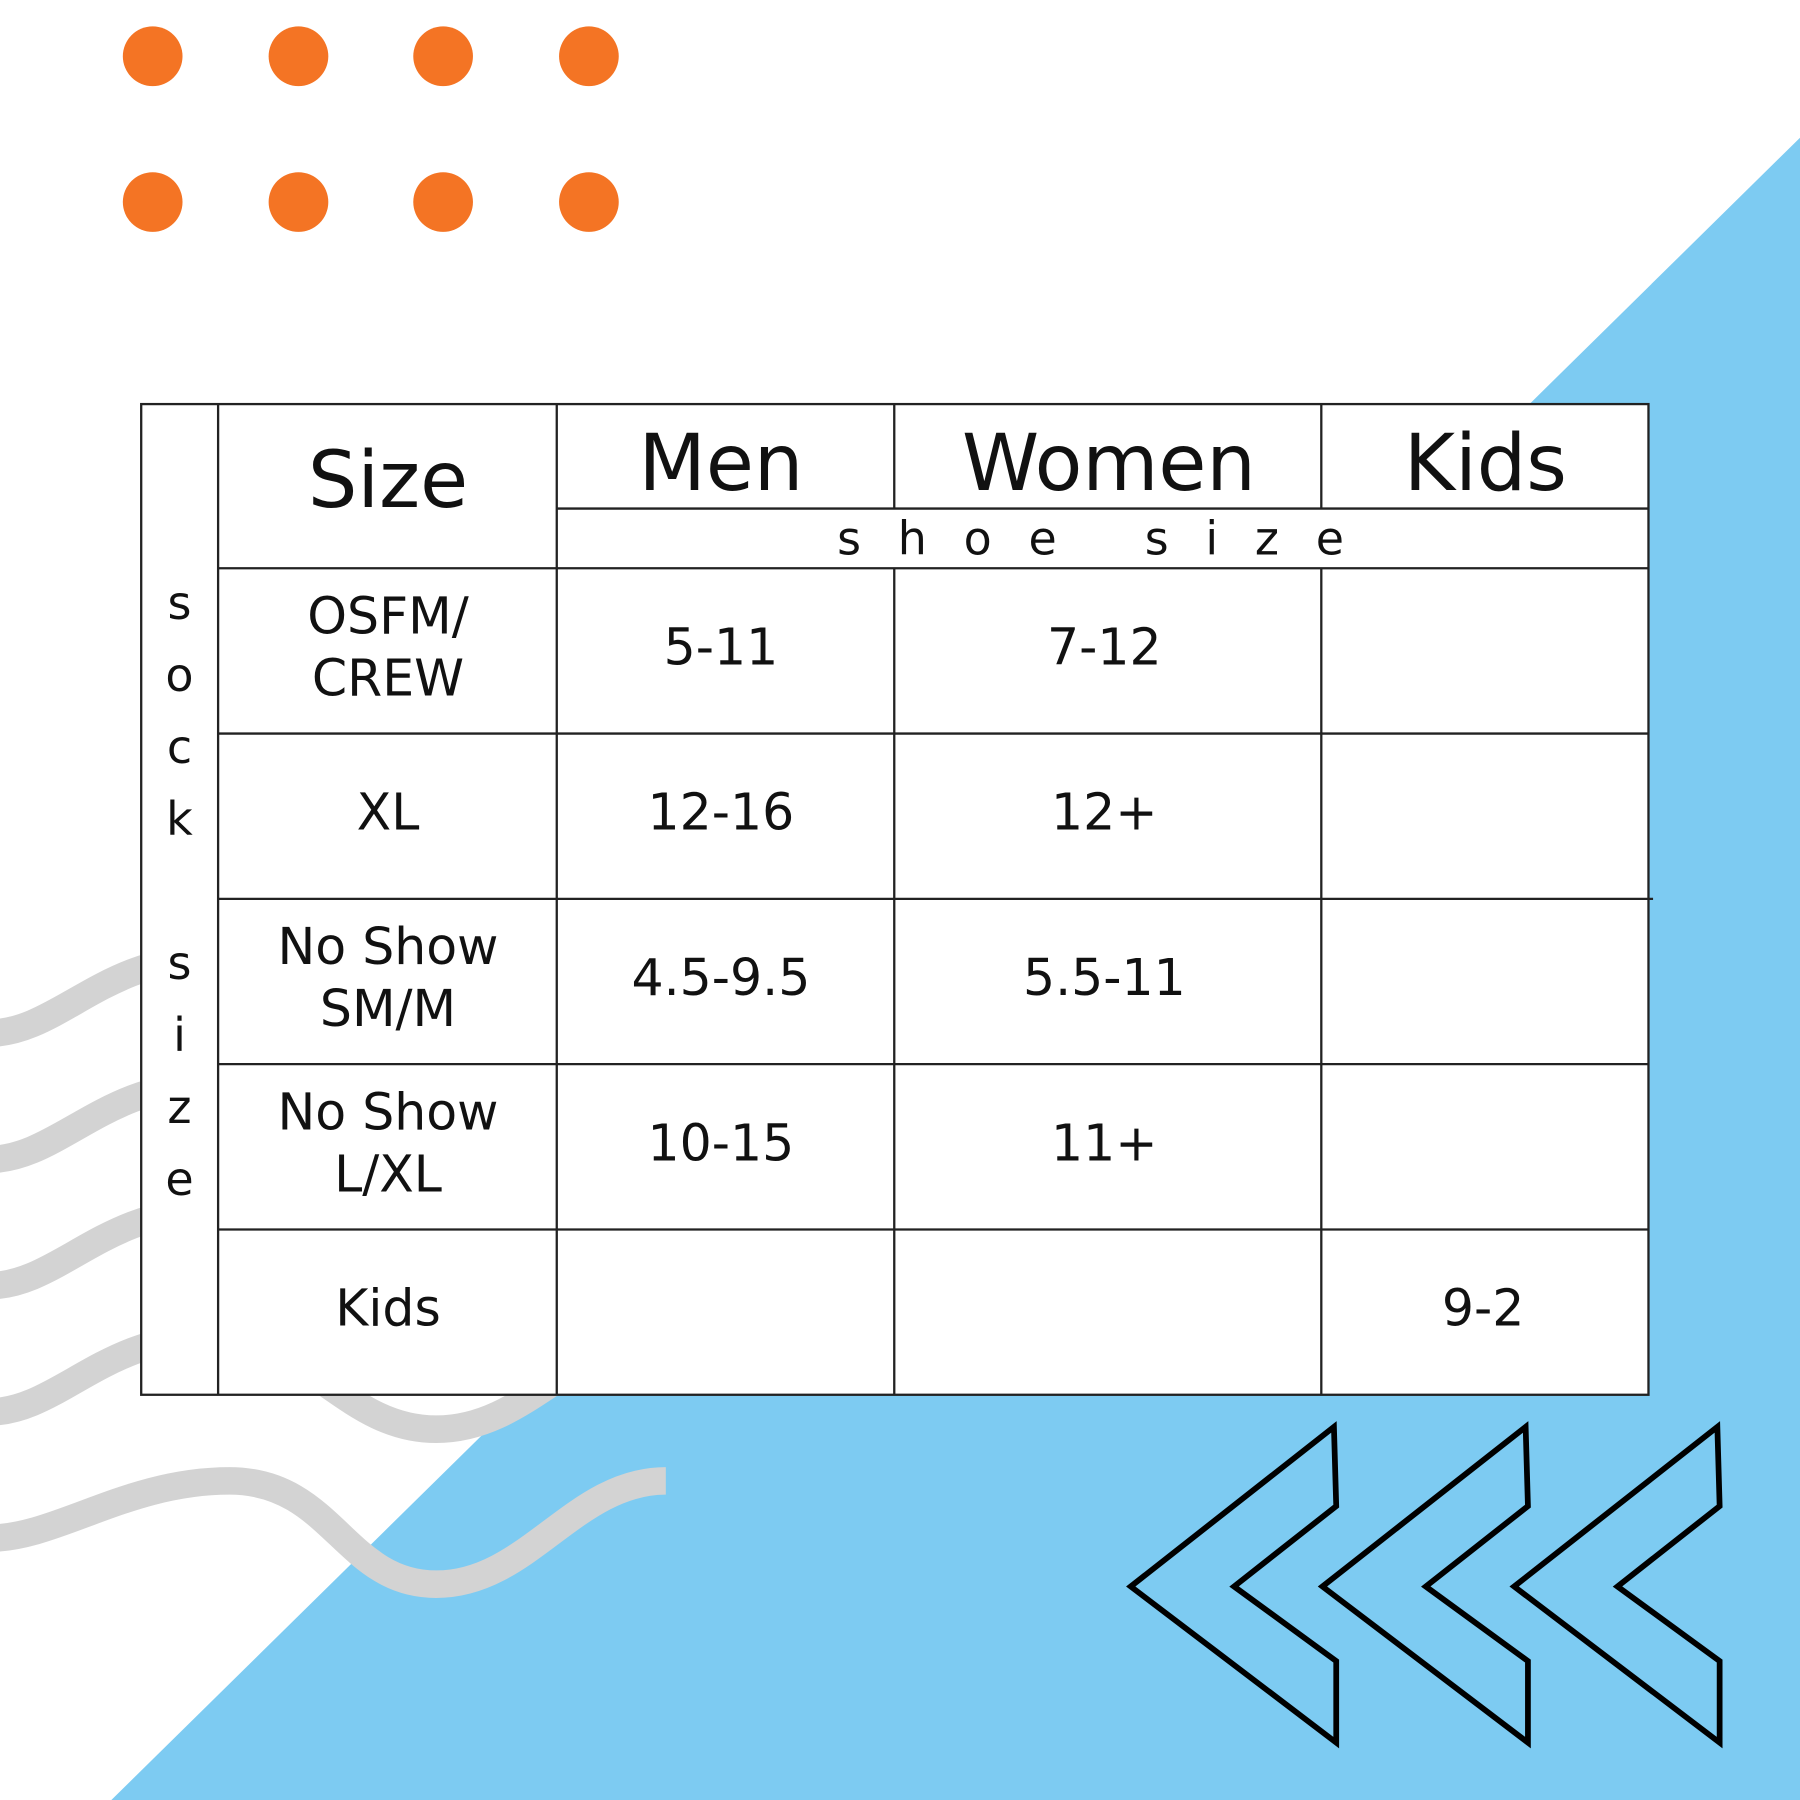 The width and height of the screenshot is (1800, 1800). Describe the element at coordinates (1109, 538) in the screenshot. I see `subheader: shoe size` at that location.